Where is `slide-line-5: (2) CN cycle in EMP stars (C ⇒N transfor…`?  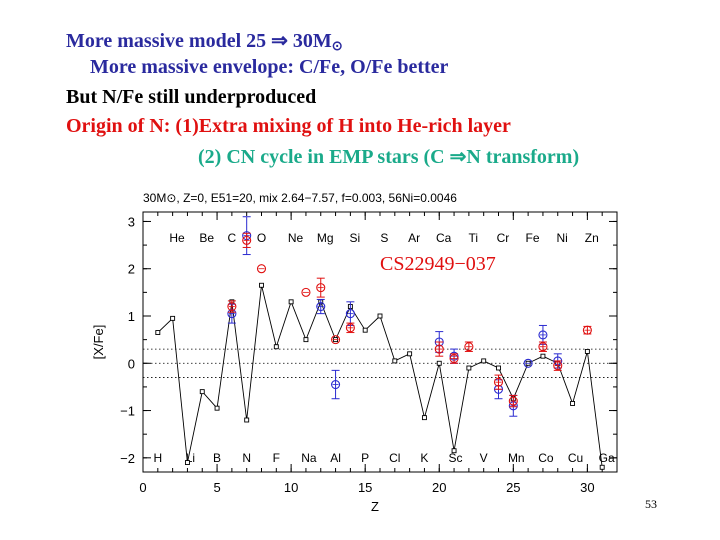
slide-line-5: (2) CN cycle in EMP stars (C ⇒N transfor… is located at coordinates (389, 157).